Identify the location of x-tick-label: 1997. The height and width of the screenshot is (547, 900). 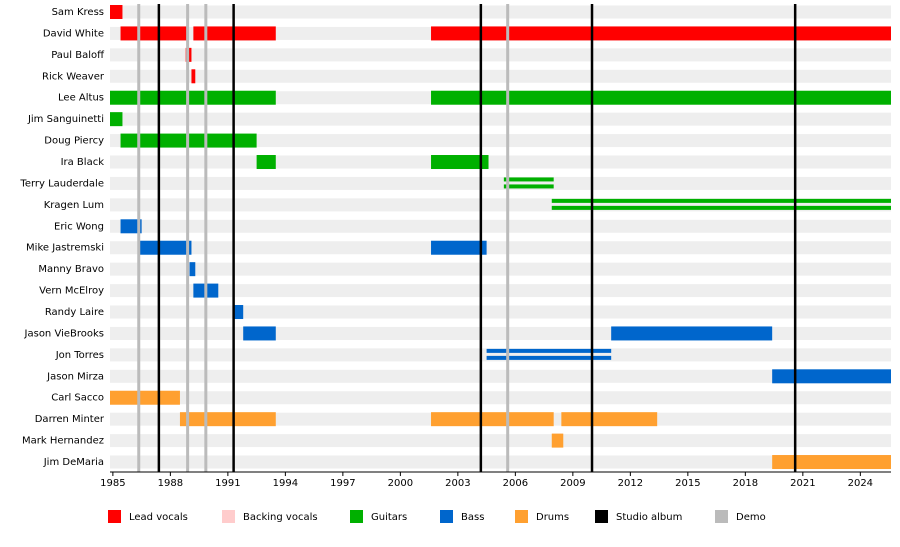
(342, 483).